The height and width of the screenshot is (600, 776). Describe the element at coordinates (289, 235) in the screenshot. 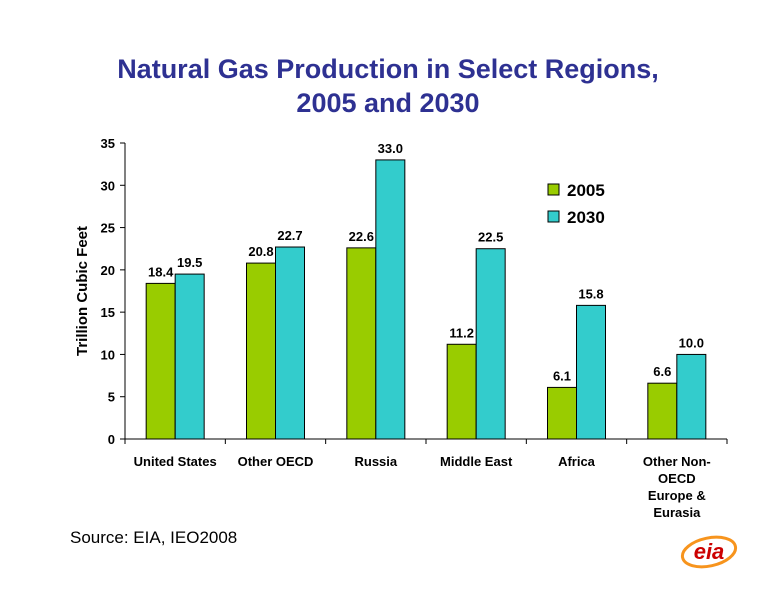

I see `data-label: 22.7` at that location.